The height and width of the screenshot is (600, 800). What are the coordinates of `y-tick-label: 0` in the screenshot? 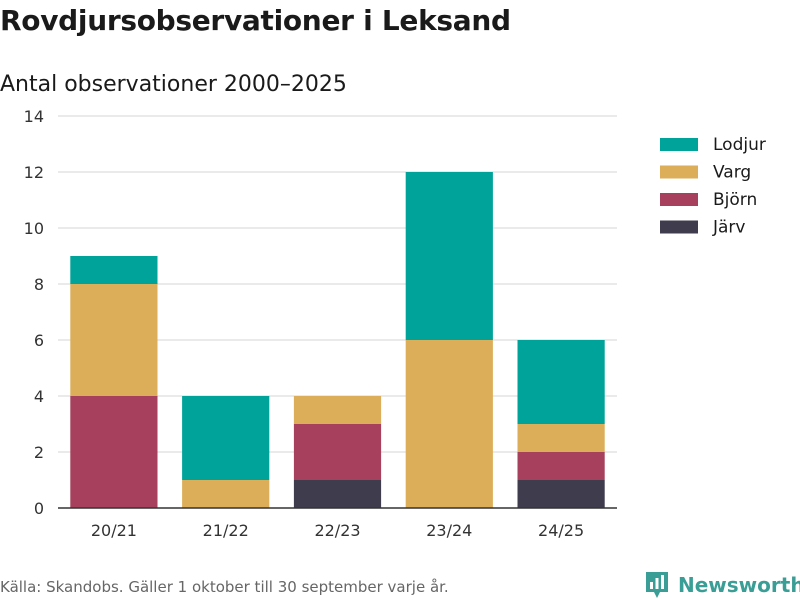 It's located at (39, 508).